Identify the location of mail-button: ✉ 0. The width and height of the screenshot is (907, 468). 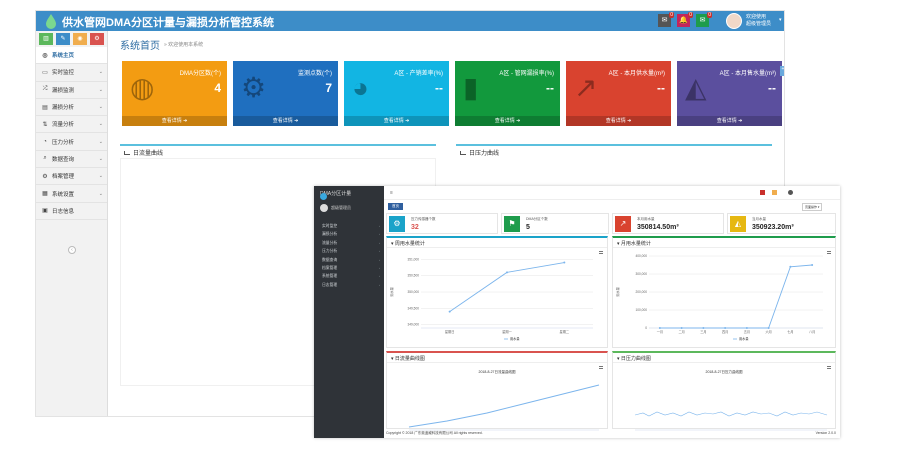
(666, 19).